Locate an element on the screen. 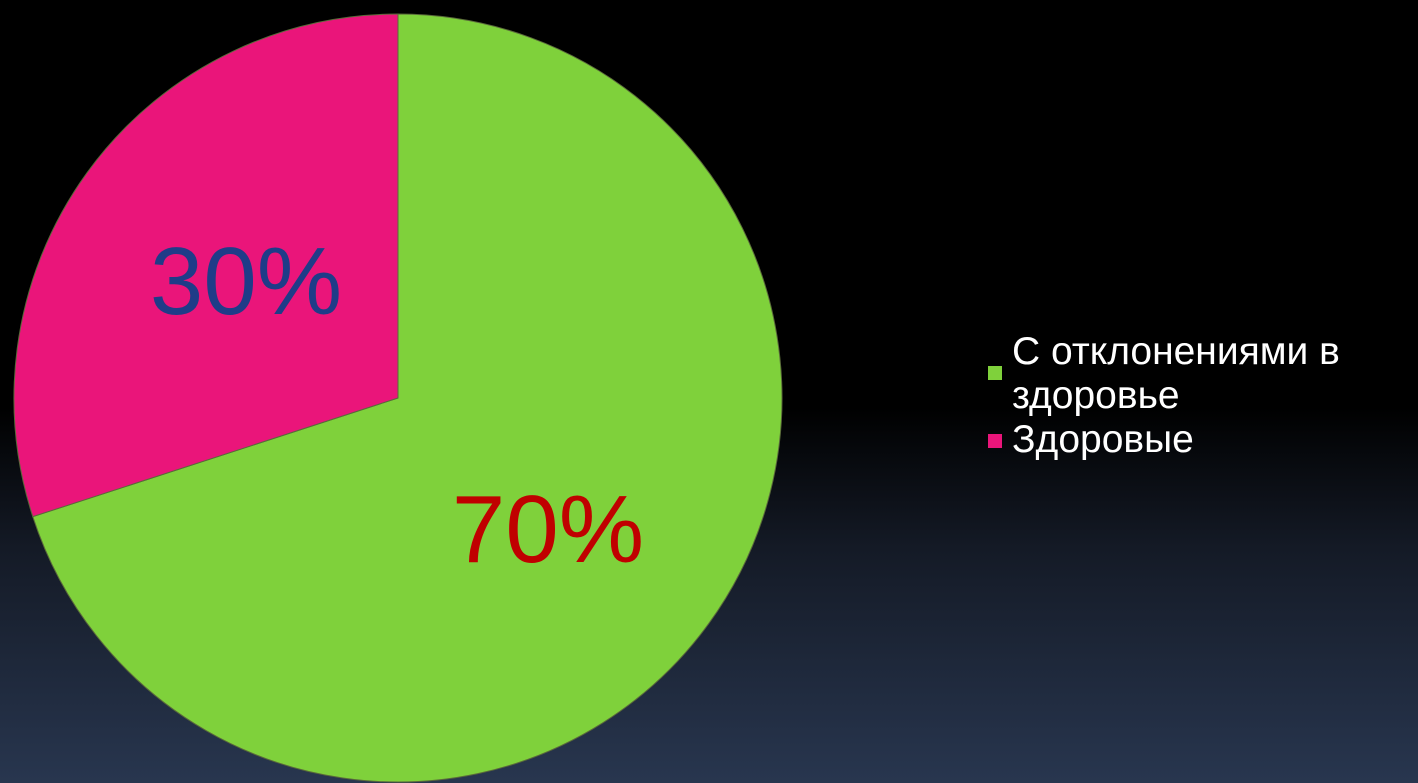 The image size is (1418, 783). chart-legend: С отклонениями в здоровье Здоровые is located at coordinates (1203, 396).